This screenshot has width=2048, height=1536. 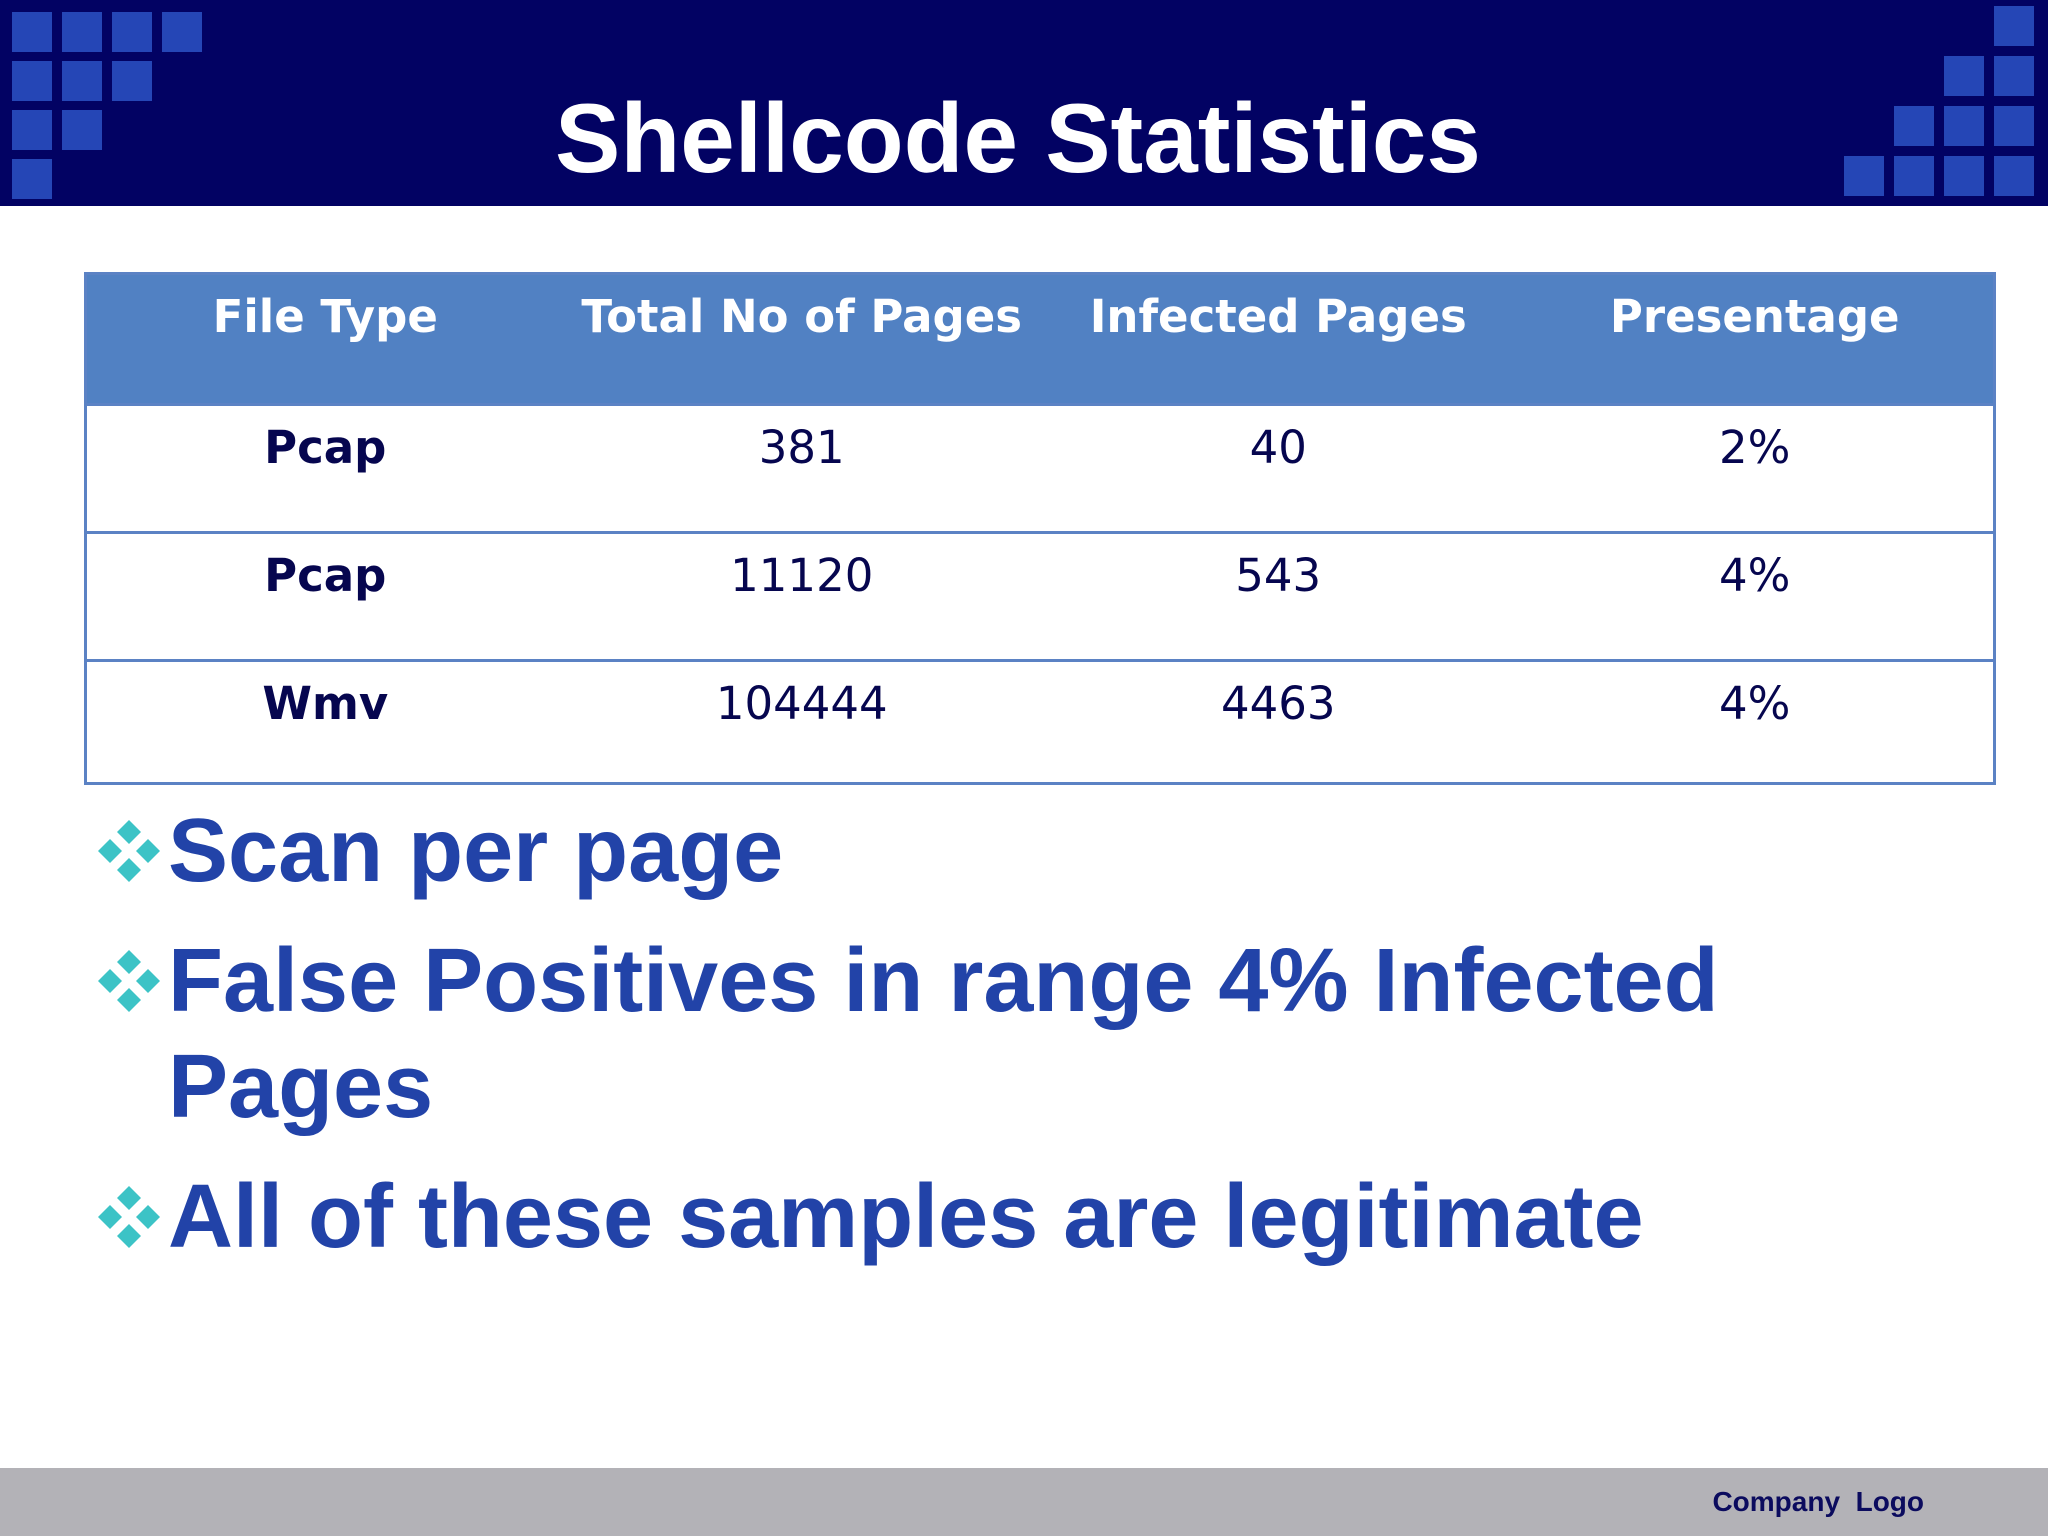 What do you see at coordinates (325, 316) in the screenshot?
I see `column-header: File Type` at bounding box center [325, 316].